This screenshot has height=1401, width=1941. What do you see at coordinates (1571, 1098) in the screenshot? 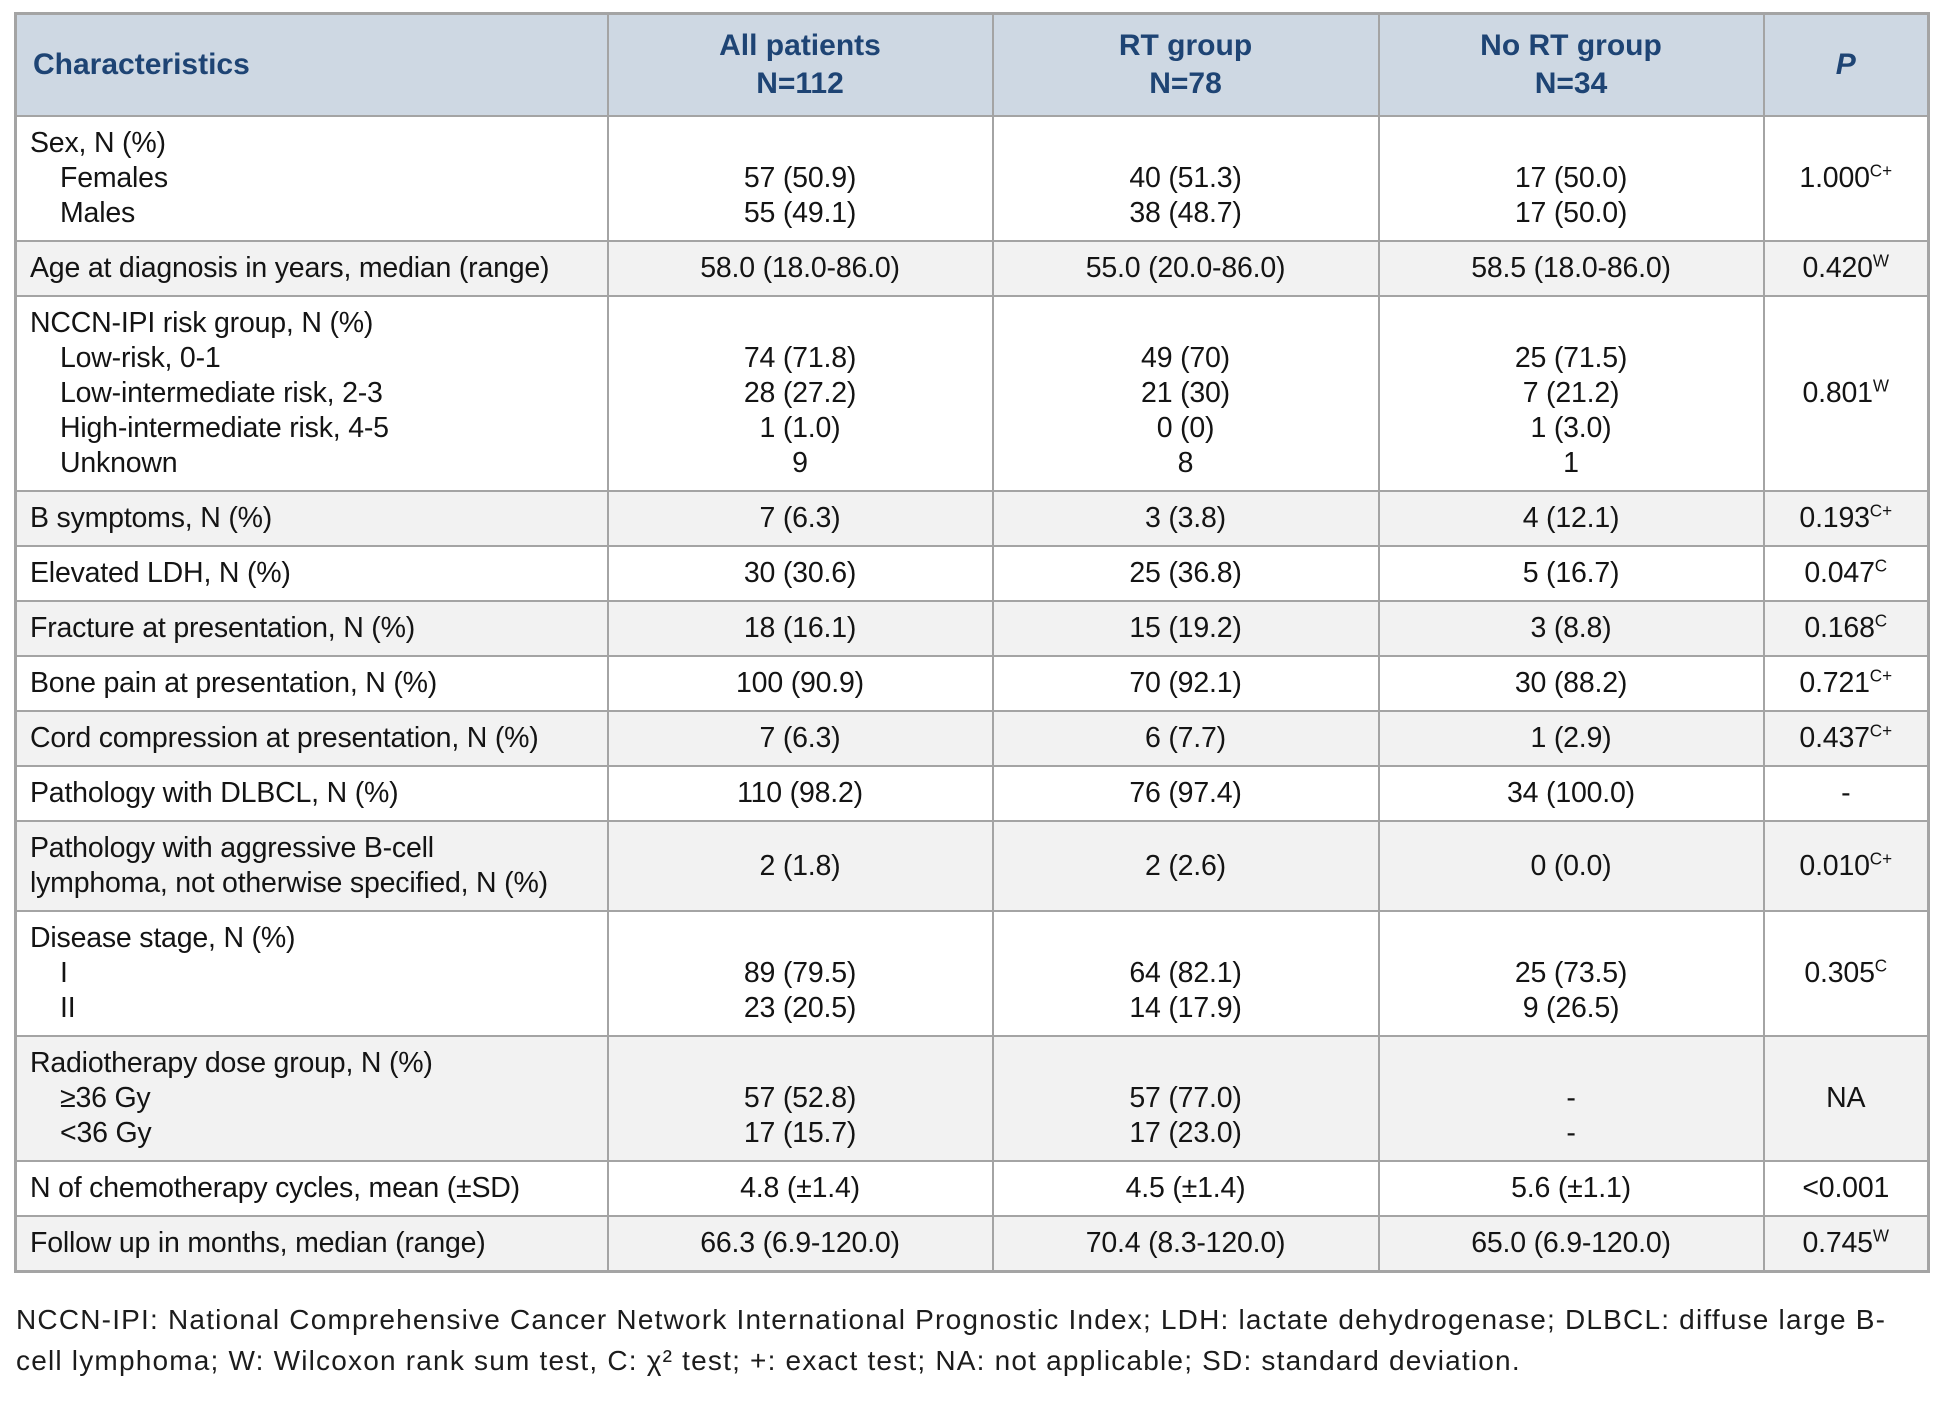
I see `value-line: -` at bounding box center [1571, 1098].